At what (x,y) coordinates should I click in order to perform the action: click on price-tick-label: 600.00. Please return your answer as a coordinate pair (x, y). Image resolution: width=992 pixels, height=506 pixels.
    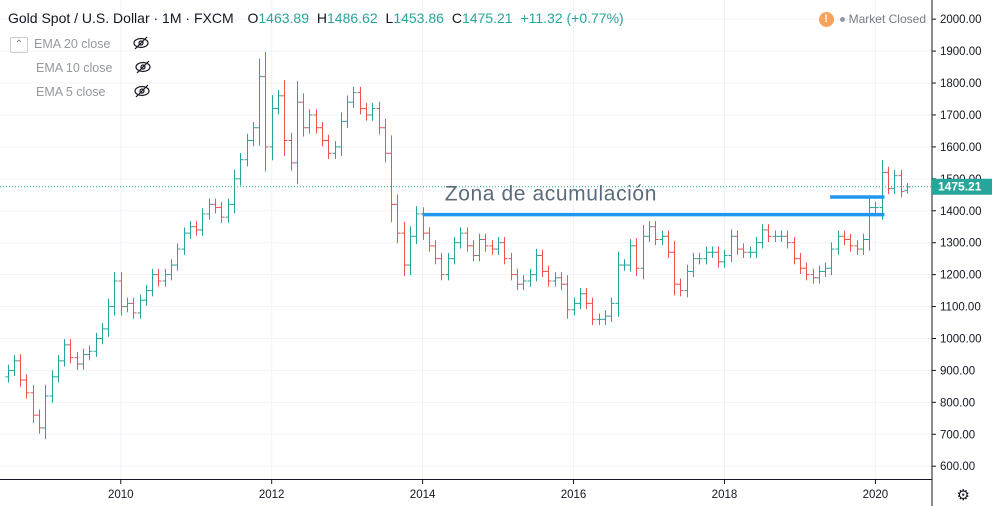
    Looking at the image, I should click on (957, 467).